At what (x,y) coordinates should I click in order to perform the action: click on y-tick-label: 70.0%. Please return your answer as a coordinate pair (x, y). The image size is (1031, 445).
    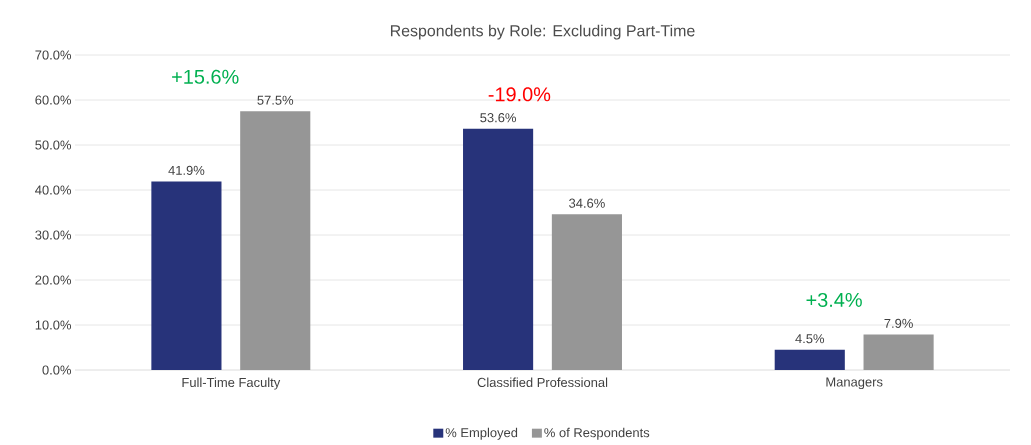
    Looking at the image, I should click on (53, 55).